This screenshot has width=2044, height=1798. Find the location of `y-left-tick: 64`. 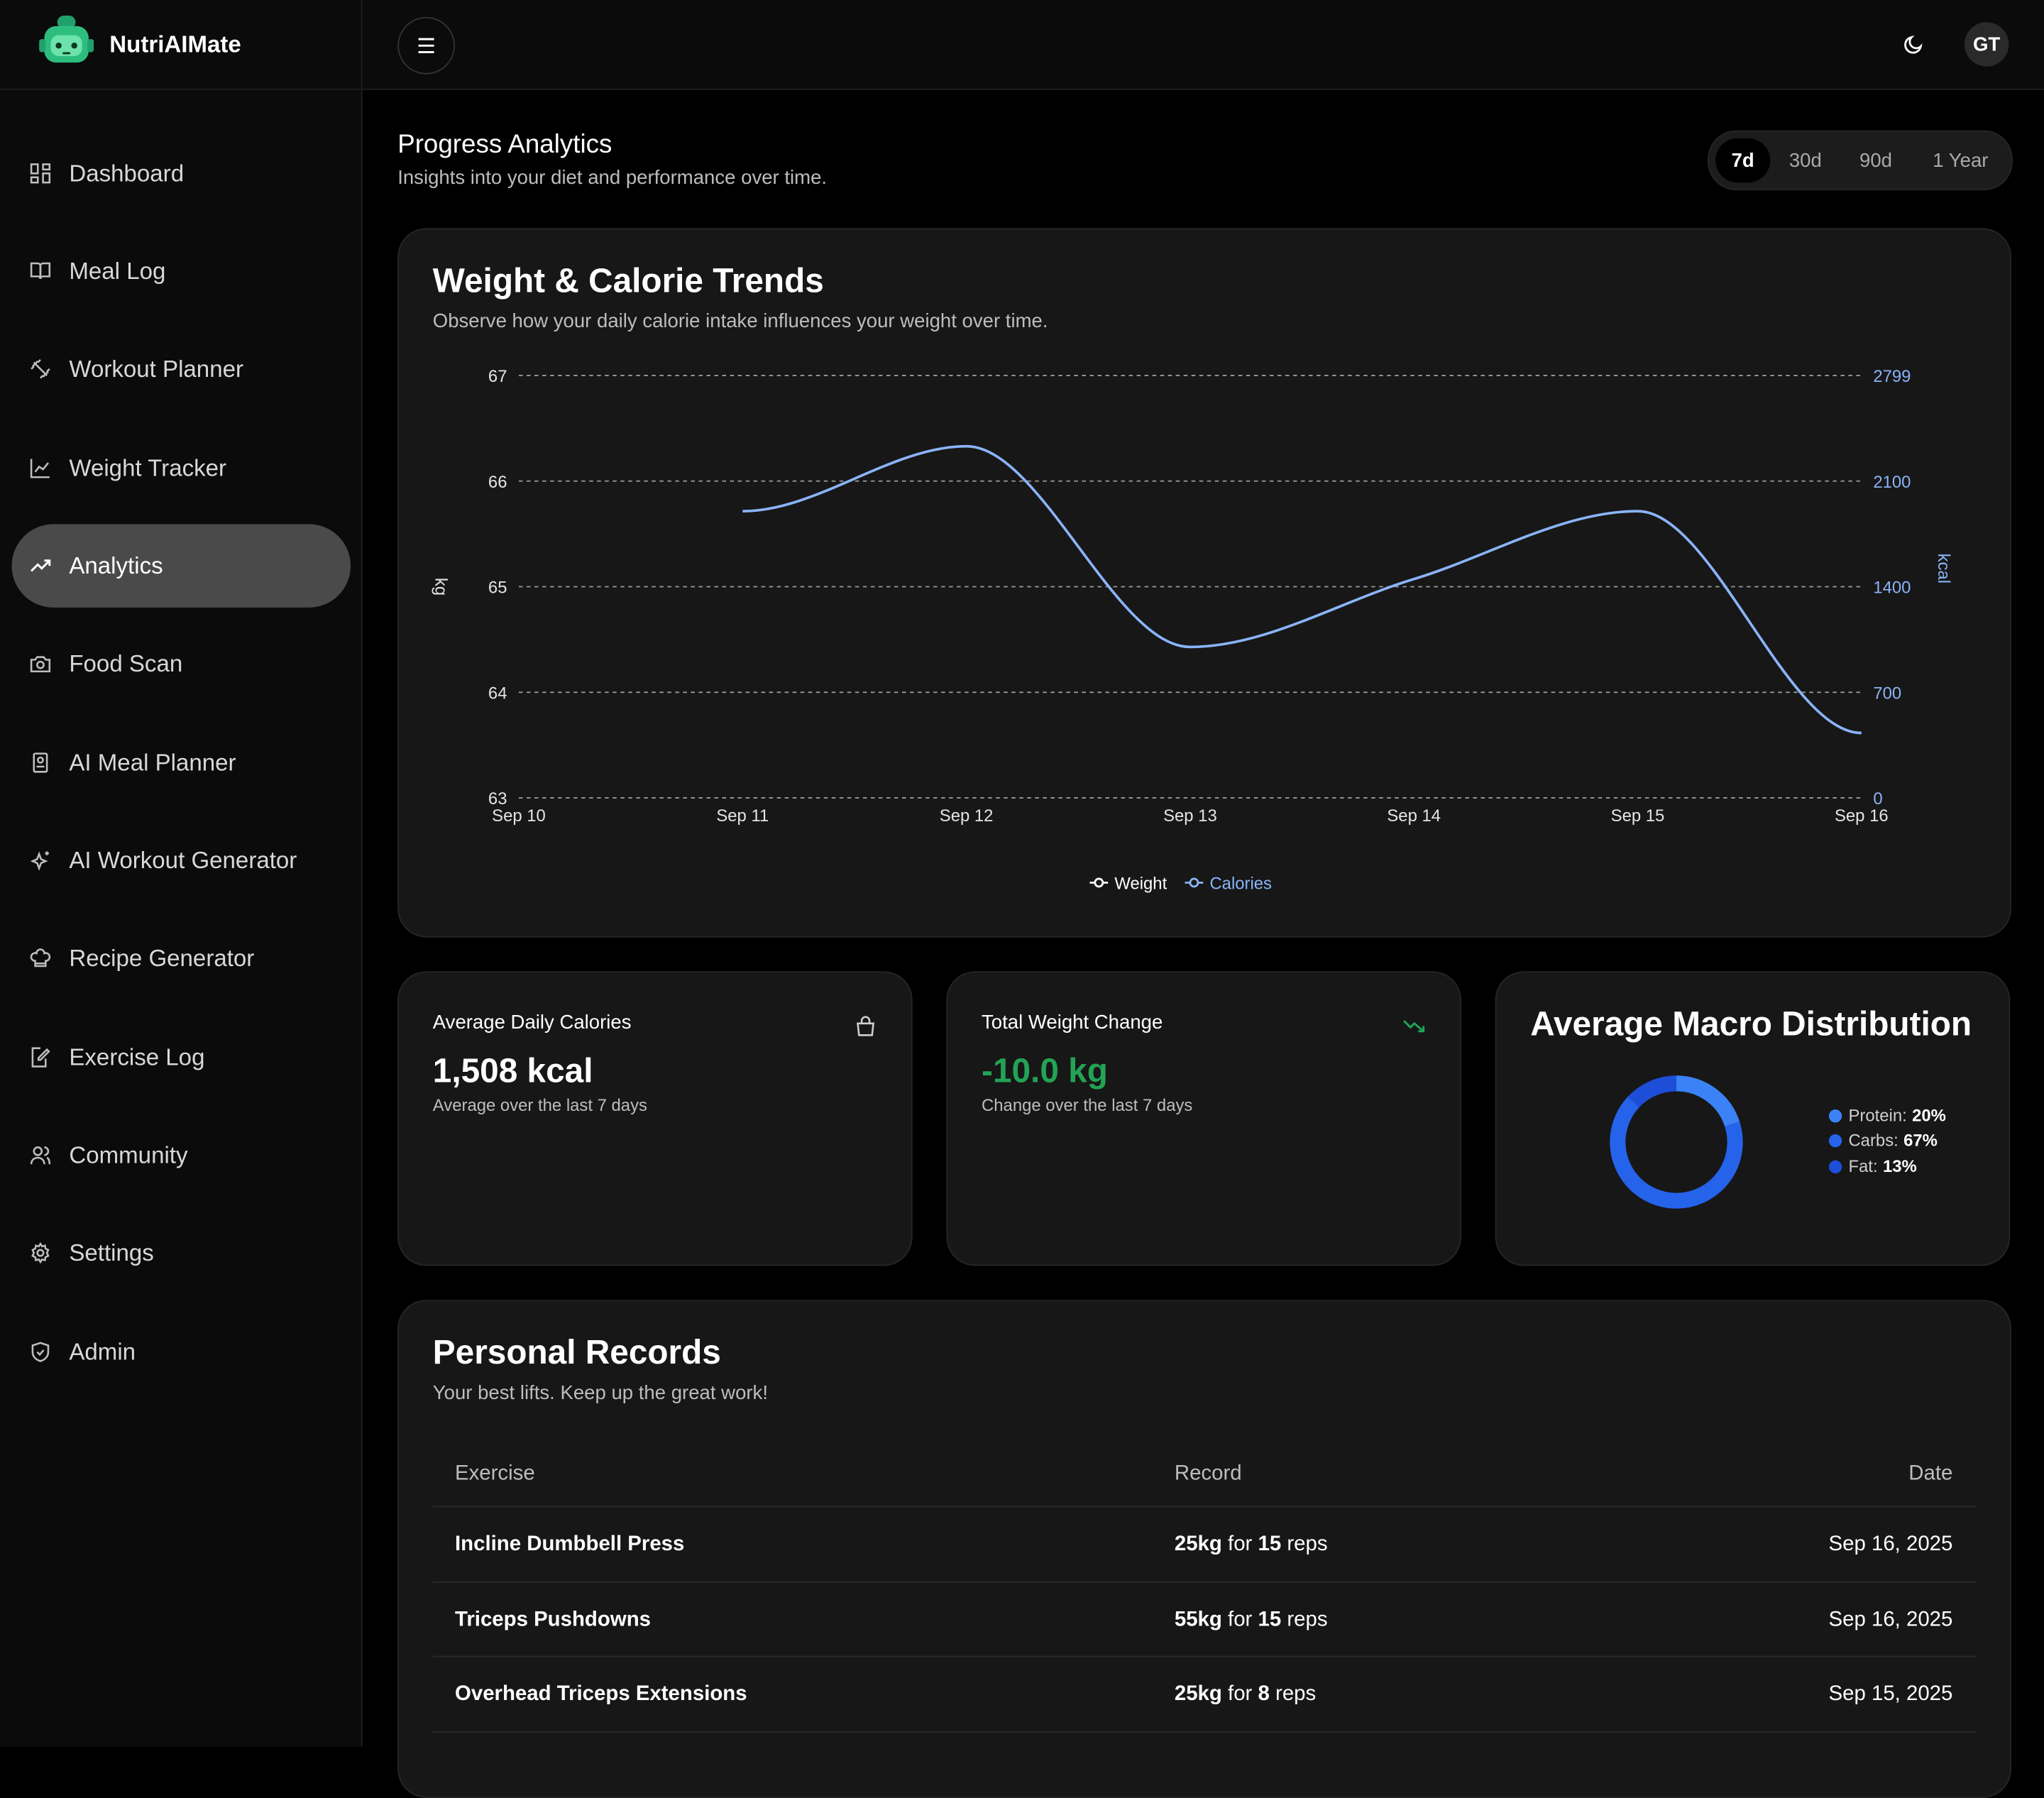

y-left-tick: 64 is located at coordinates (497, 693).